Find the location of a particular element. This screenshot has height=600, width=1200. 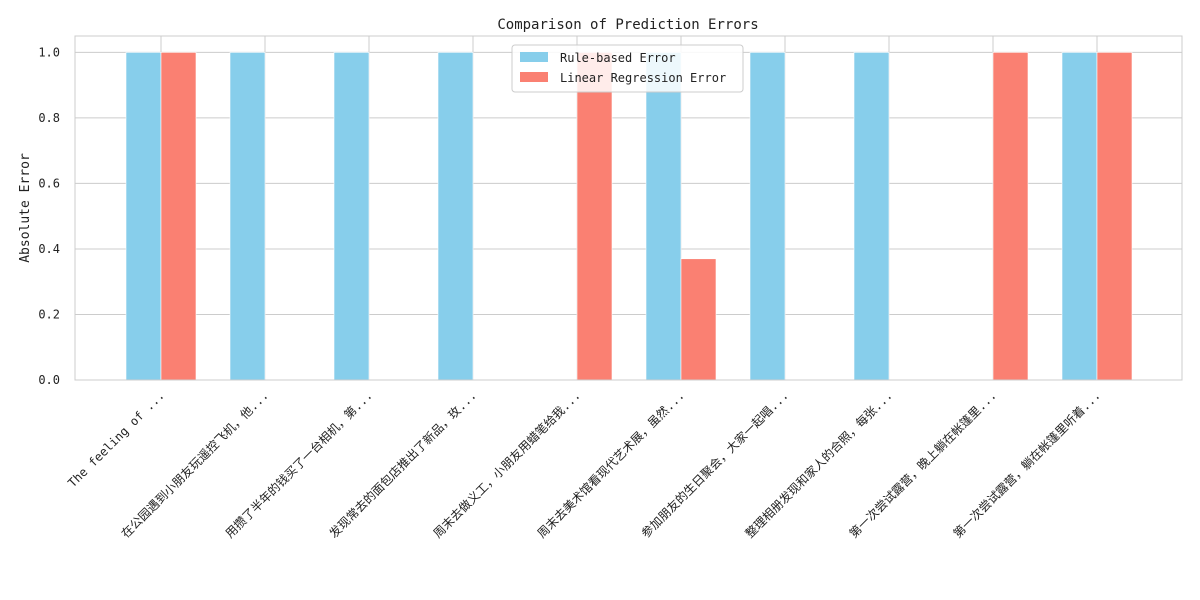

legend-box is located at coordinates (627, 68).